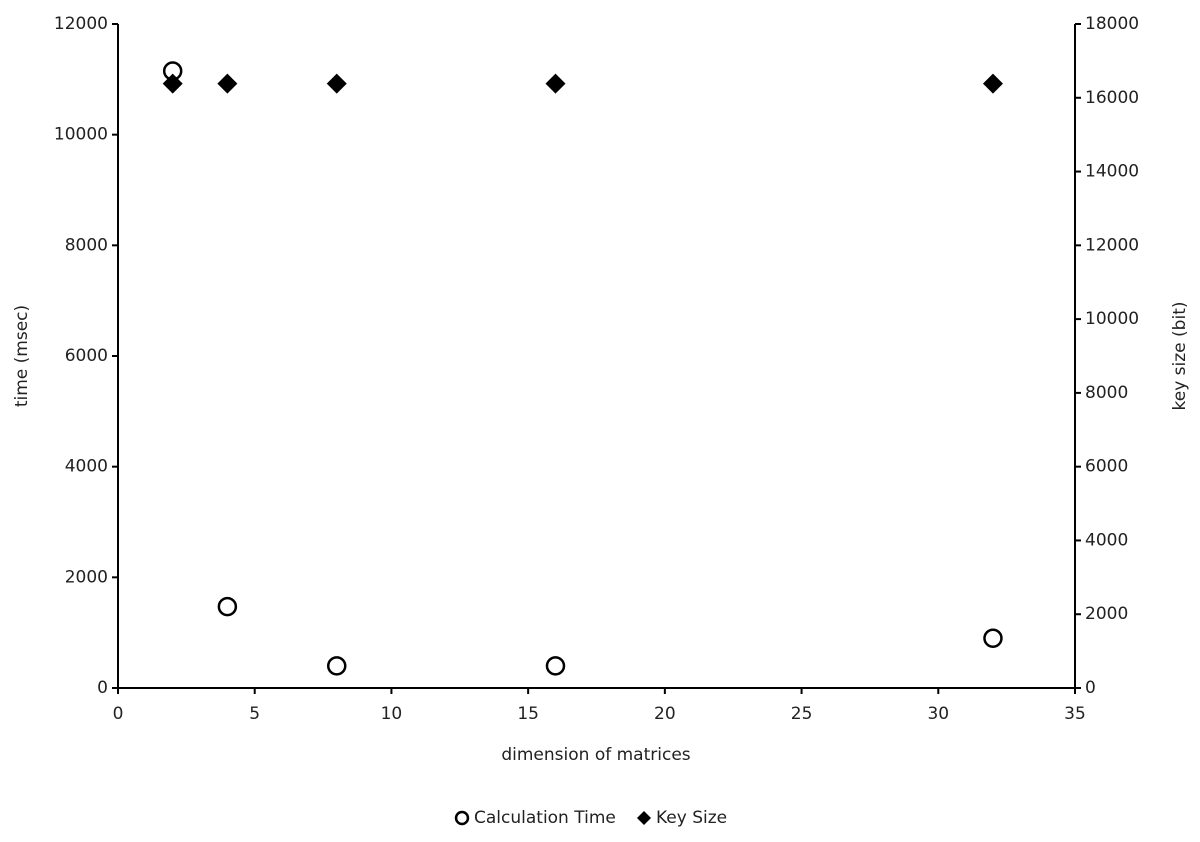 The width and height of the screenshot is (1200, 842). I want to click on x-tick-label: 10, so click(392, 714).